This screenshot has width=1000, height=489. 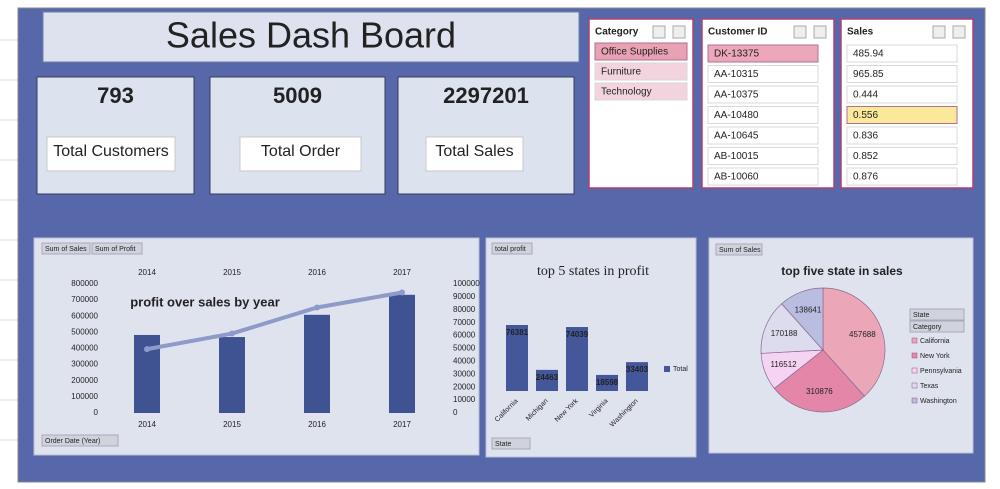 What do you see at coordinates (9, 240) in the screenshot?
I see `sheet-grid` at bounding box center [9, 240].